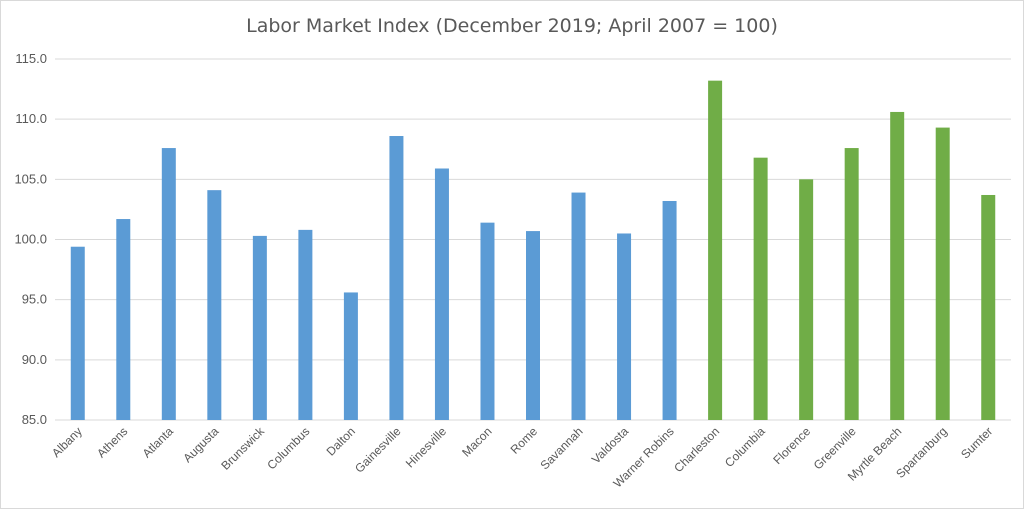 The image size is (1024, 509). What do you see at coordinates (168, 284) in the screenshot?
I see `bar-atlanta` at bounding box center [168, 284].